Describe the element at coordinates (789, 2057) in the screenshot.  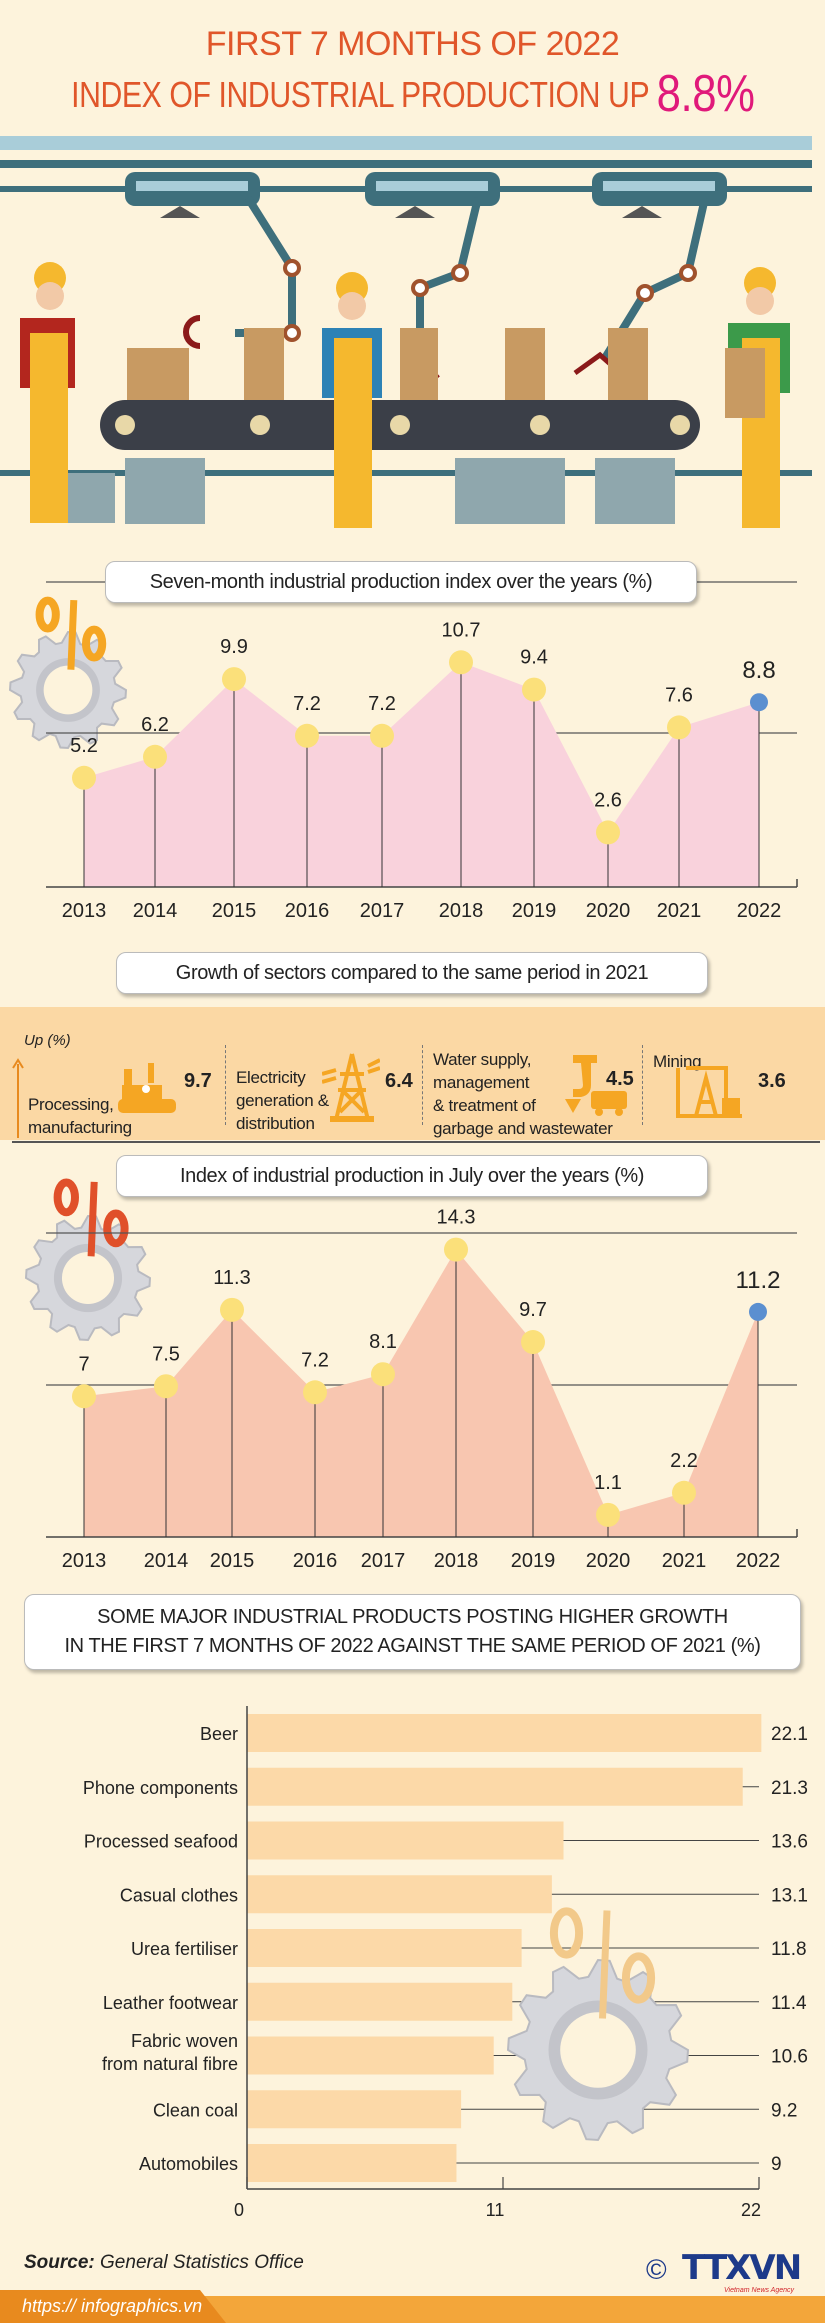
I see `data-label: 10.6` at that location.